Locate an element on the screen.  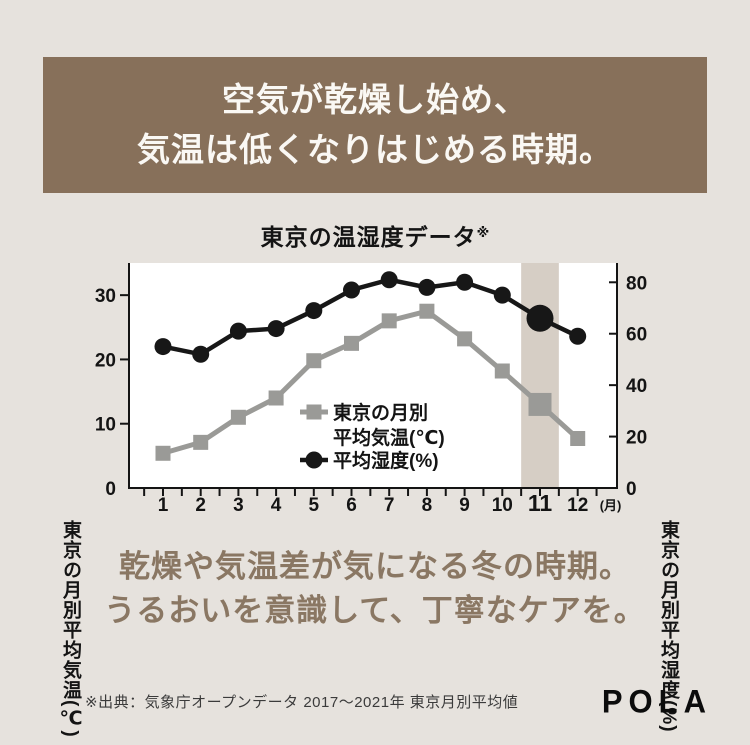
svg-text: 4 is located at coordinates (276, 505).